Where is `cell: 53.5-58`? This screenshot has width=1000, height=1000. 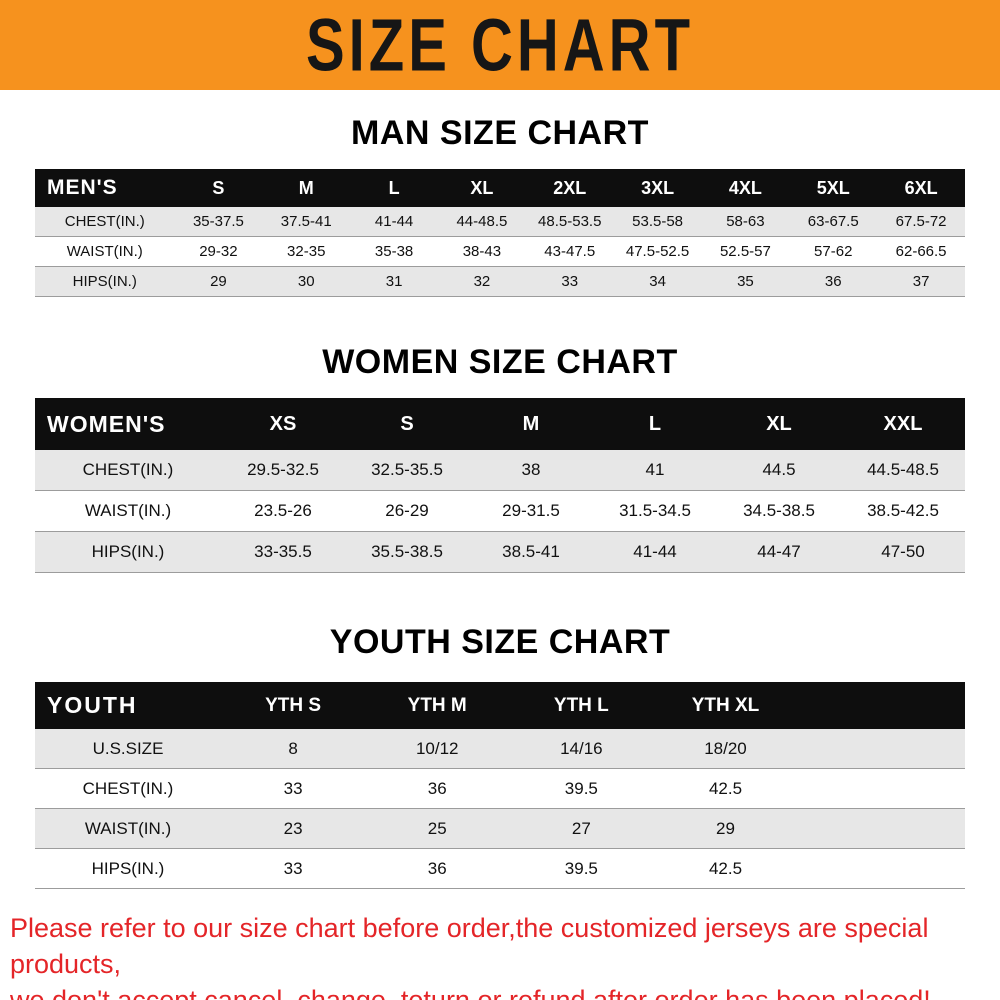 cell: 53.5-58 is located at coordinates (658, 221).